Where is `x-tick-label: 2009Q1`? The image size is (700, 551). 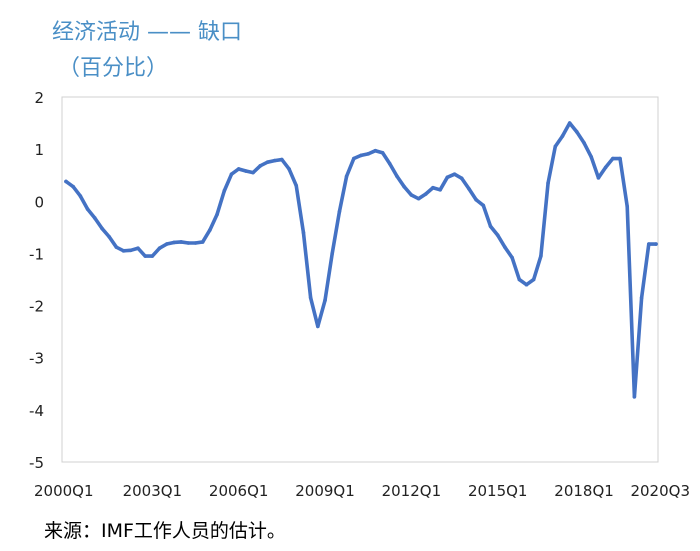 x-tick-label: 2009Q1 is located at coordinates (325, 491).